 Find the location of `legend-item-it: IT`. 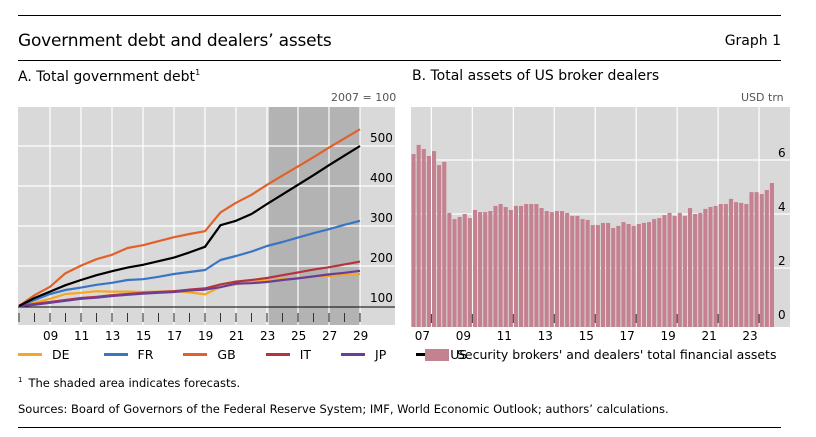

legend-item-it: IT is located at coordinates (288, 354).